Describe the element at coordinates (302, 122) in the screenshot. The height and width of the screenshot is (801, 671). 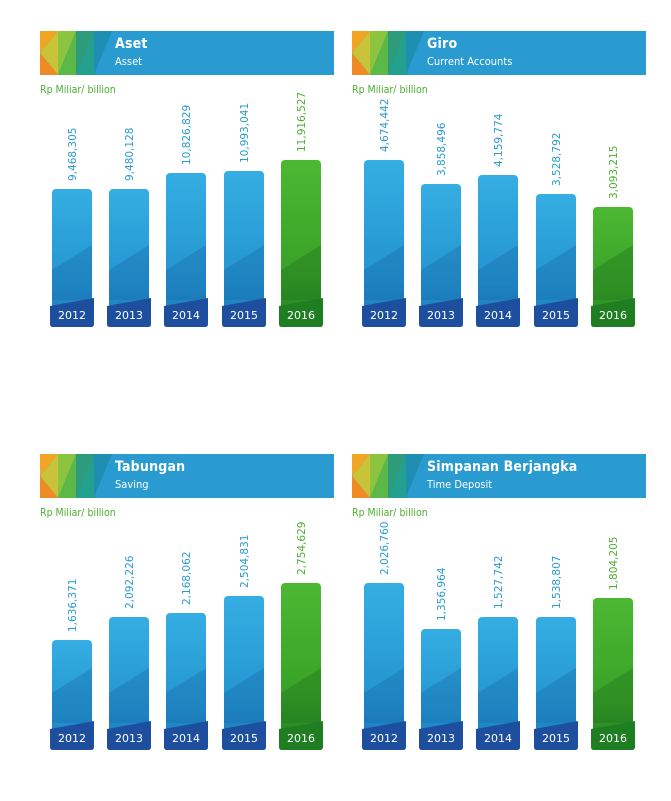
I see `value-label: 11,916,527` at that location.